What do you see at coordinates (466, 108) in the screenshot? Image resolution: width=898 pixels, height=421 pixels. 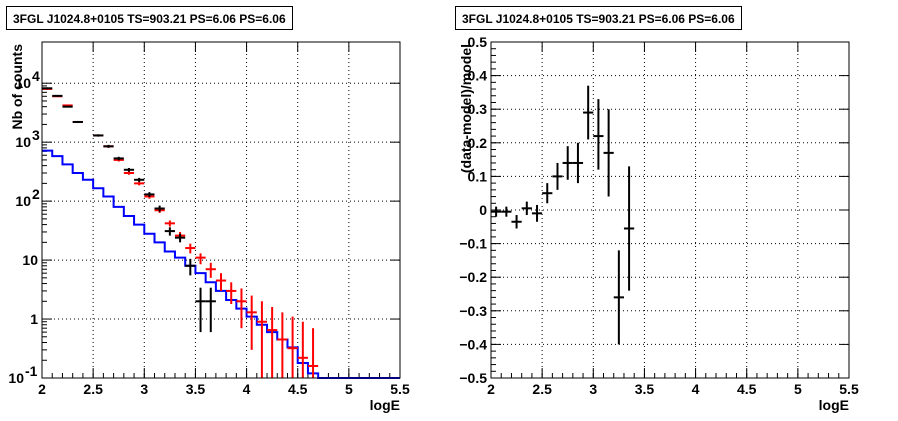 I see `y-axis-title: (data-model)/model` at bounding box center [466, 108].